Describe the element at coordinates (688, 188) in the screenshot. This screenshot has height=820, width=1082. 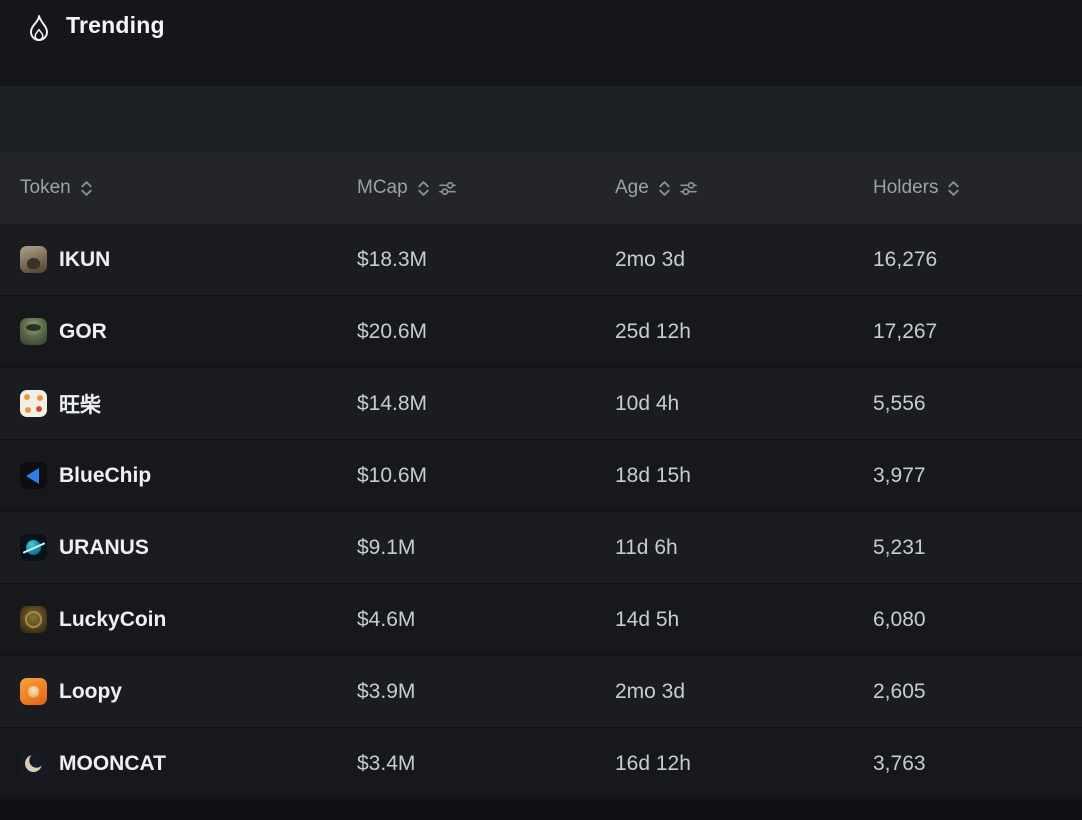
I see `filter-icon-age` at that location.